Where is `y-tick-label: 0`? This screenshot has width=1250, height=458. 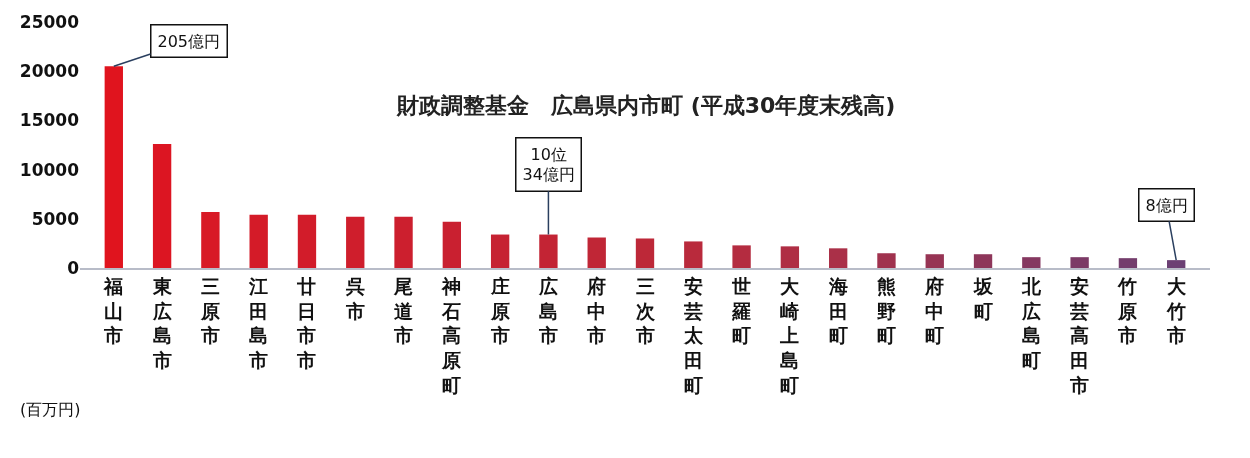 y-tick-label: 0 is located at coordinates (73, 267).